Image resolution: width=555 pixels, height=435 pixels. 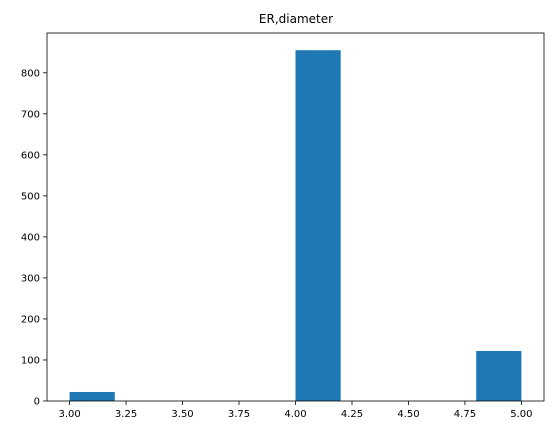 What do you see at coordinates (30, 237) in the screenshot?
I see `y-tick-label: 400` at bounding box center [30, 237].